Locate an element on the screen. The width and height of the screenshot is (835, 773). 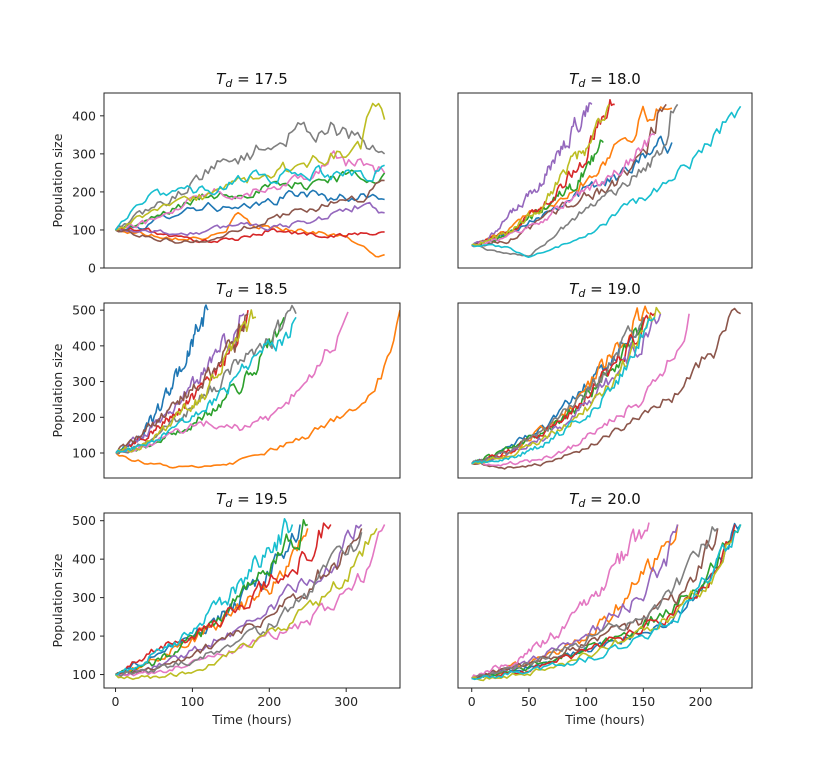
panel-title: Td = 18.0 is located at coordinates (605, 80).